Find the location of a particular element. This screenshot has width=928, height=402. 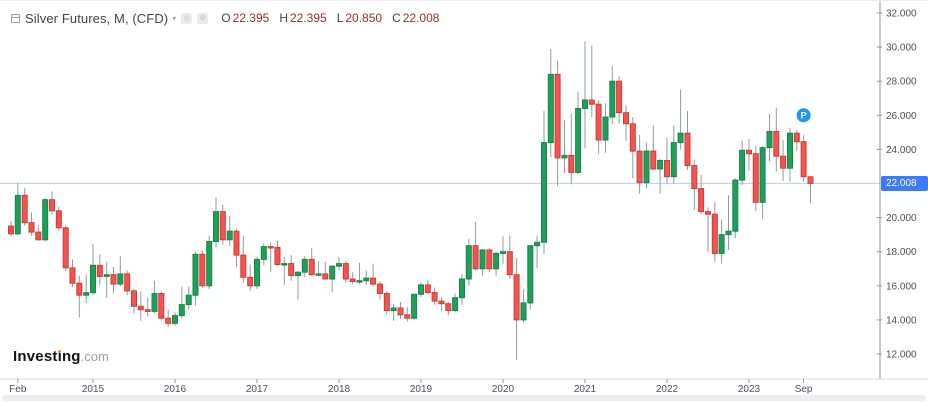

low-label: L is located at coordinates (340, 18).